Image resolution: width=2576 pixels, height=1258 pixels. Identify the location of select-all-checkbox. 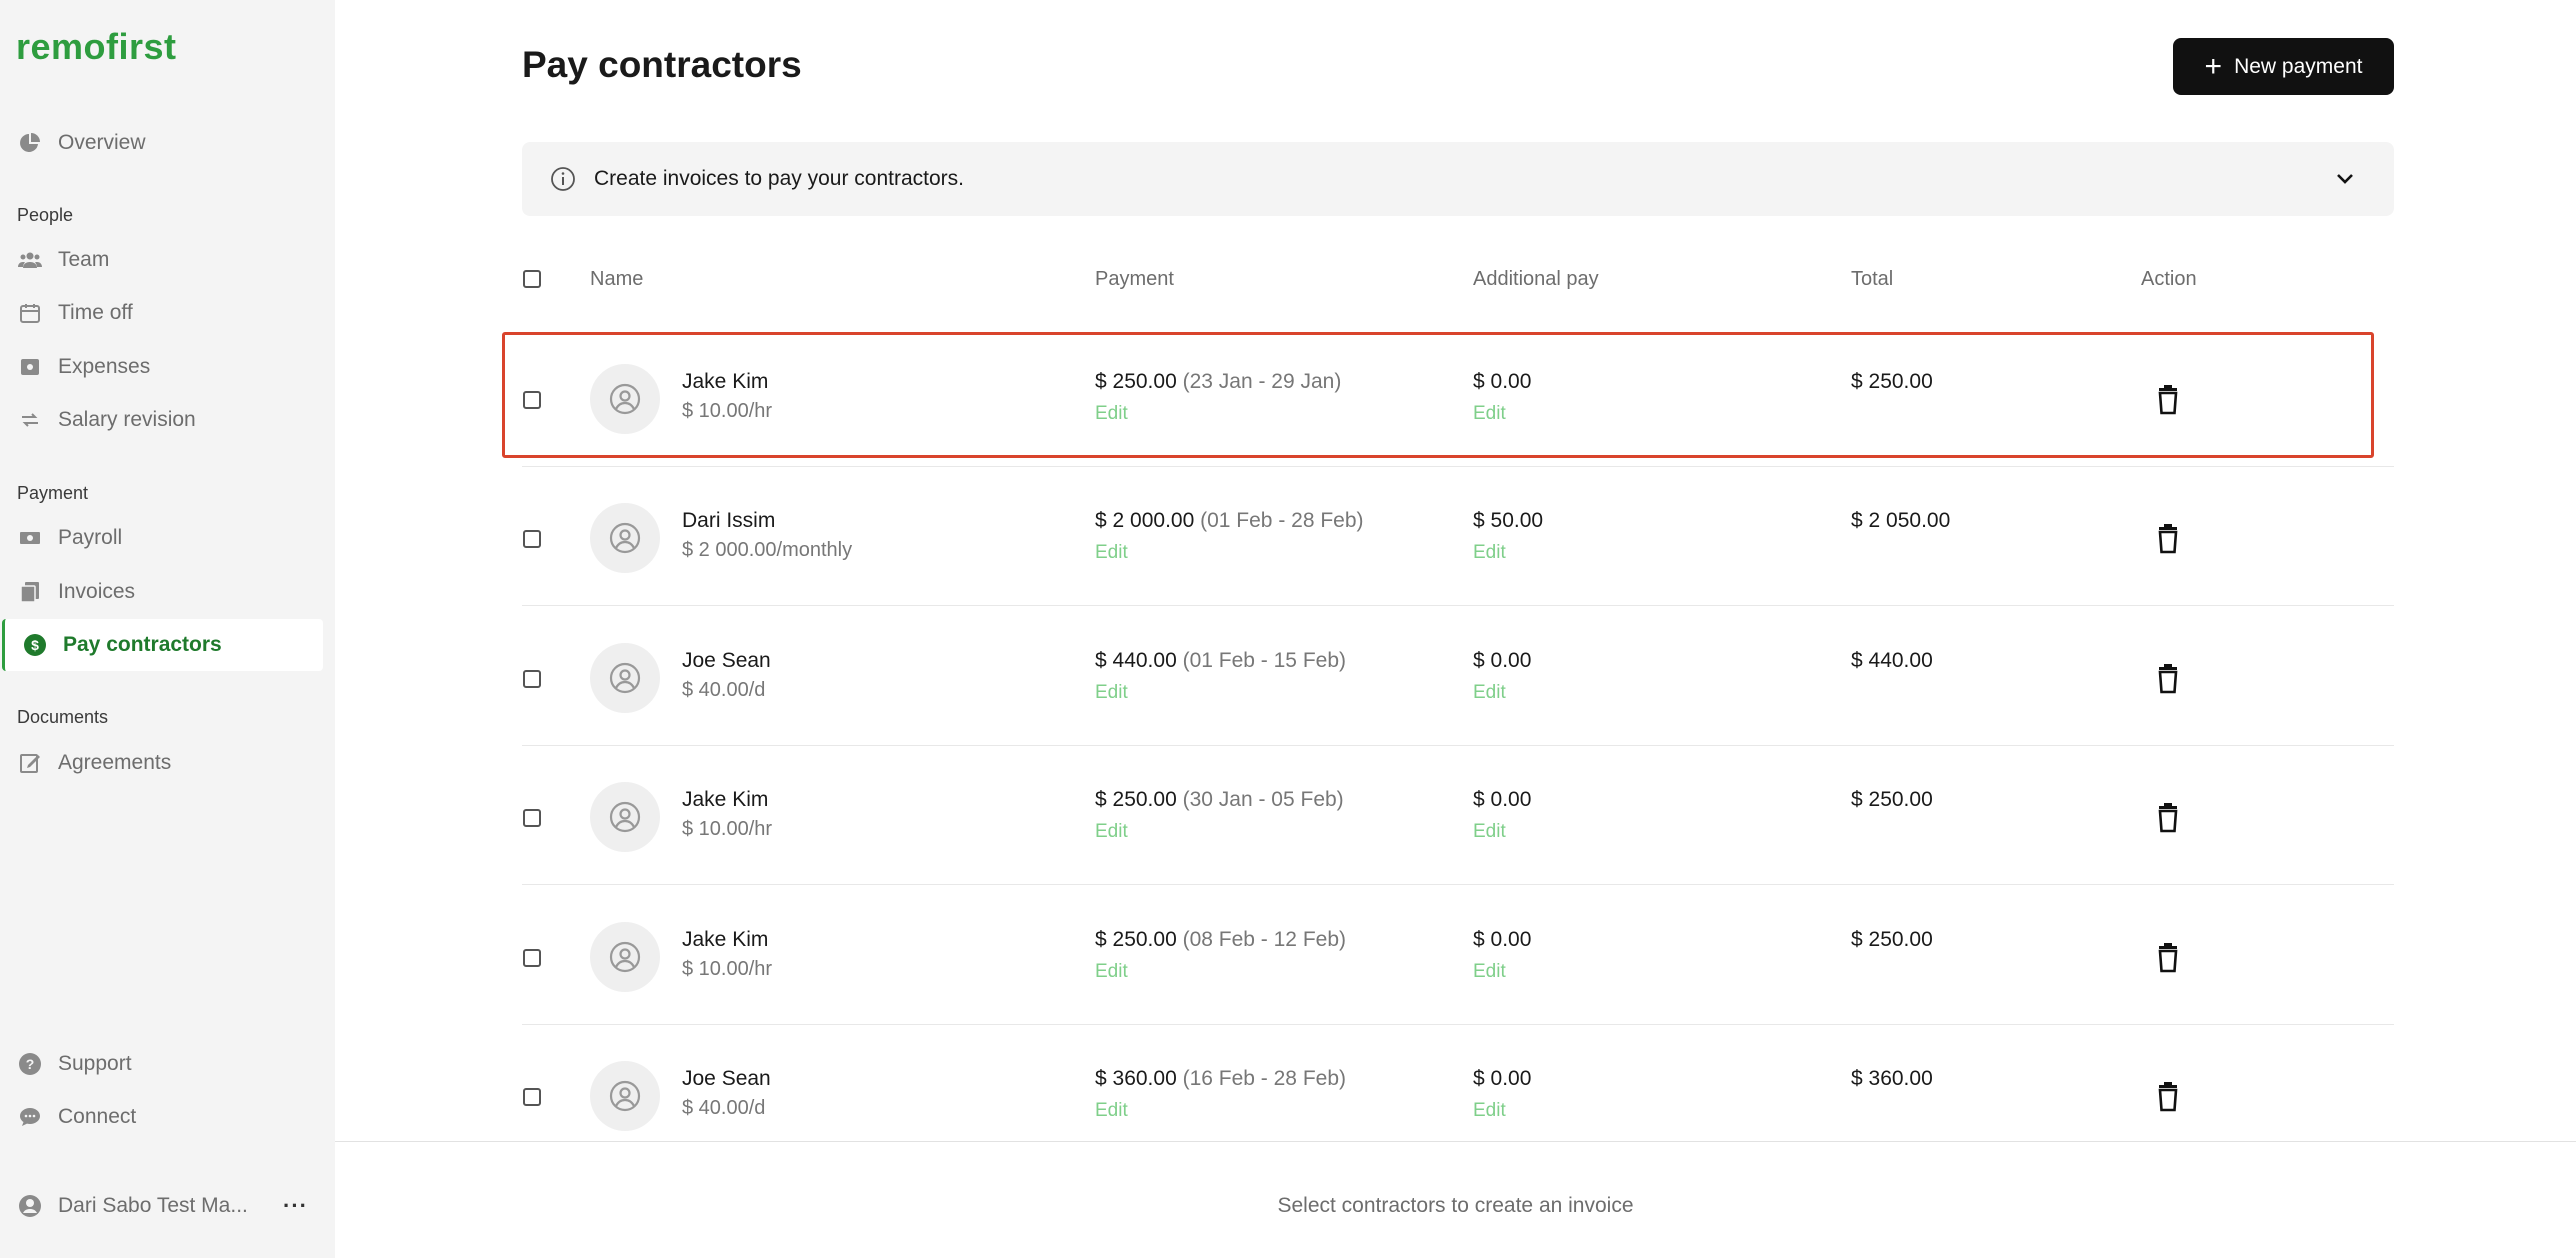
(532, 279).